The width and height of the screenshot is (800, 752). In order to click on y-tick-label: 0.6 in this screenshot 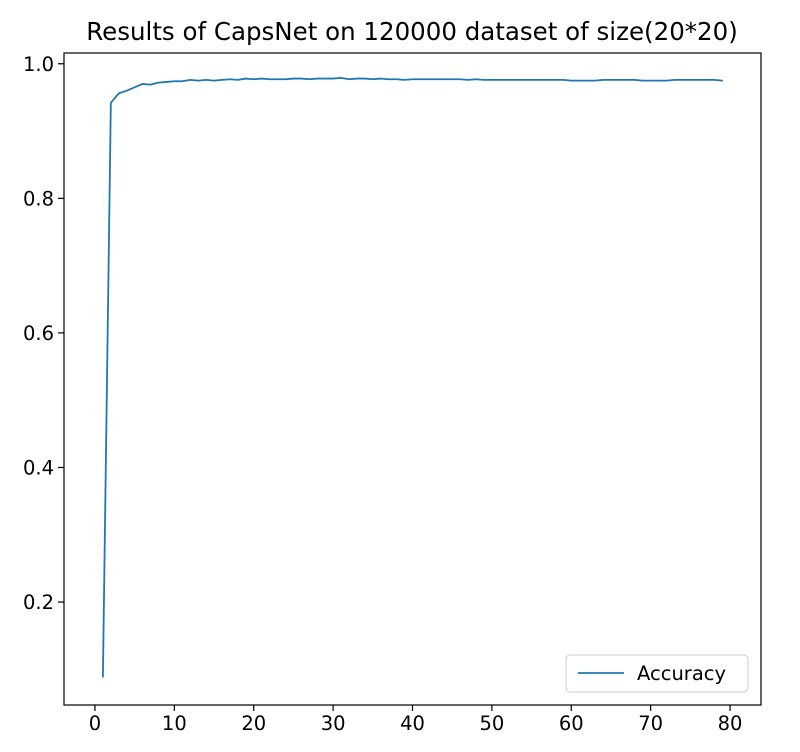, I will do `click(38, 333)`.